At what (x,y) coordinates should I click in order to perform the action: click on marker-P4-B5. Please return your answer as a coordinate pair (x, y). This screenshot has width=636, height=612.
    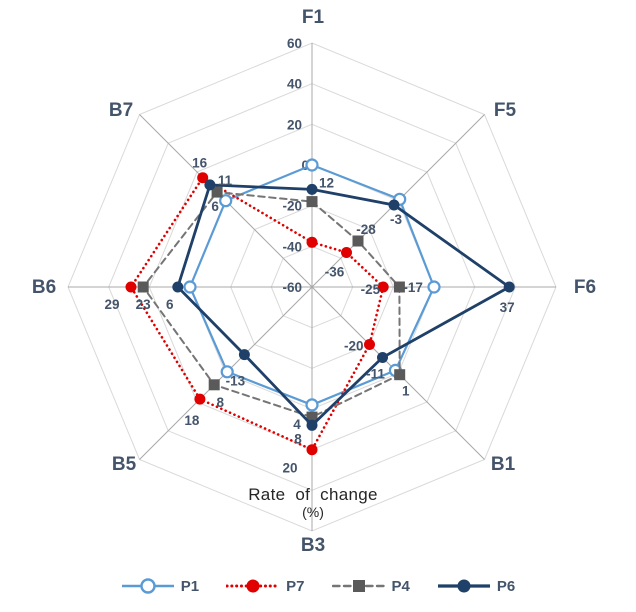
    Looking at the image, I should click on (214, 385).